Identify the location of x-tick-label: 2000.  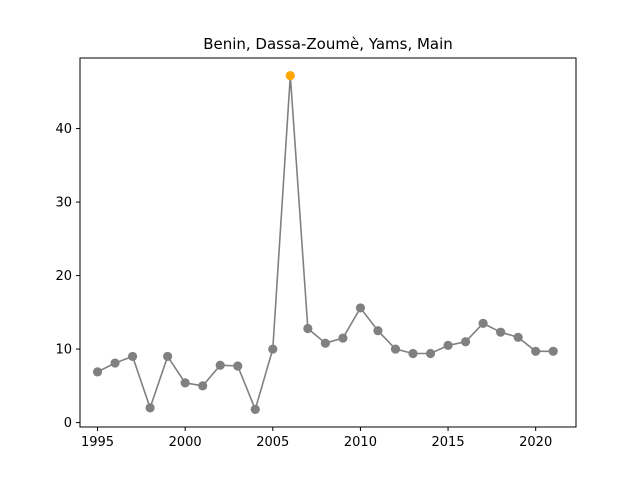
(185, 442).